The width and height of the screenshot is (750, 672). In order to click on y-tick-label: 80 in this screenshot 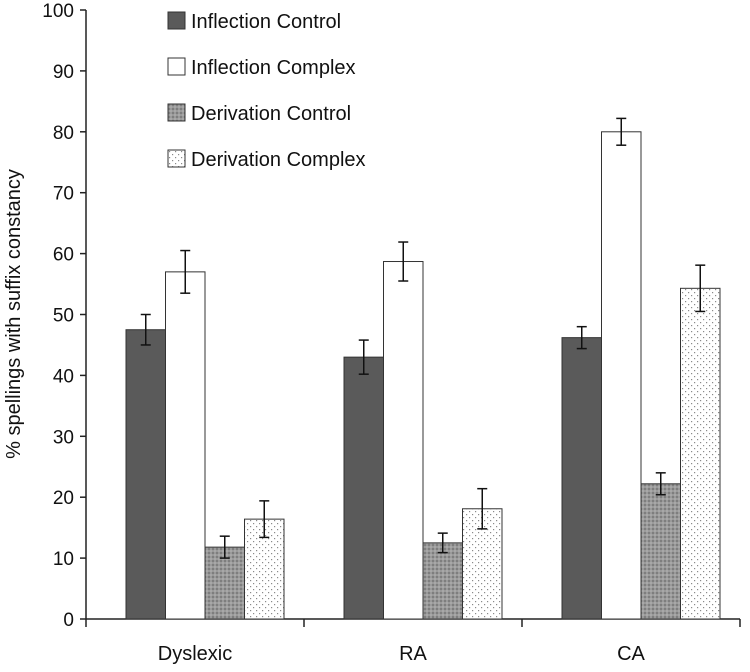, I will do `click(63, 133)`.